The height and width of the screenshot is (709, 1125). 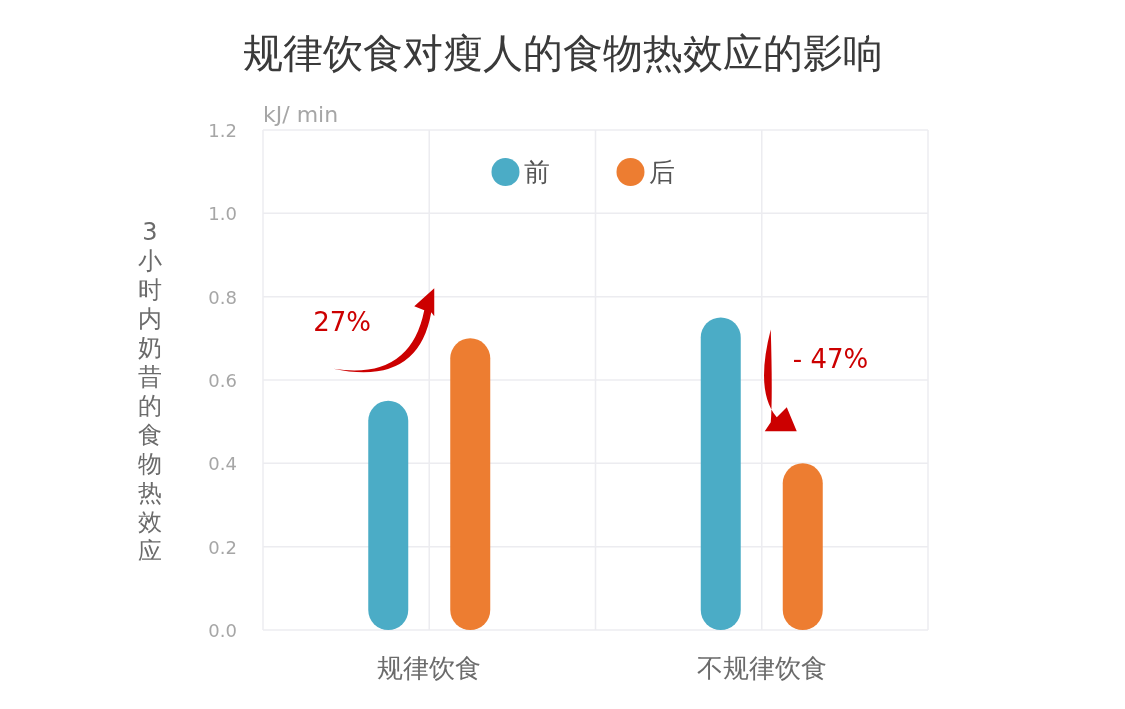 I want to click on y-tick-label: 0.0, so click(x=222, y=630).